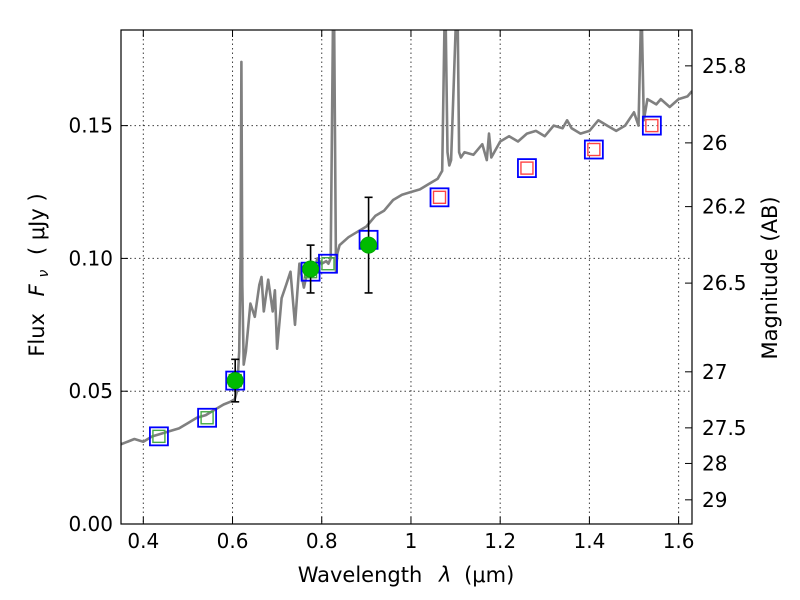 Image resolution: width=800 pixels, height=600 pixels. I want to click on y-tick-label: 0.05, so click(90, 391).